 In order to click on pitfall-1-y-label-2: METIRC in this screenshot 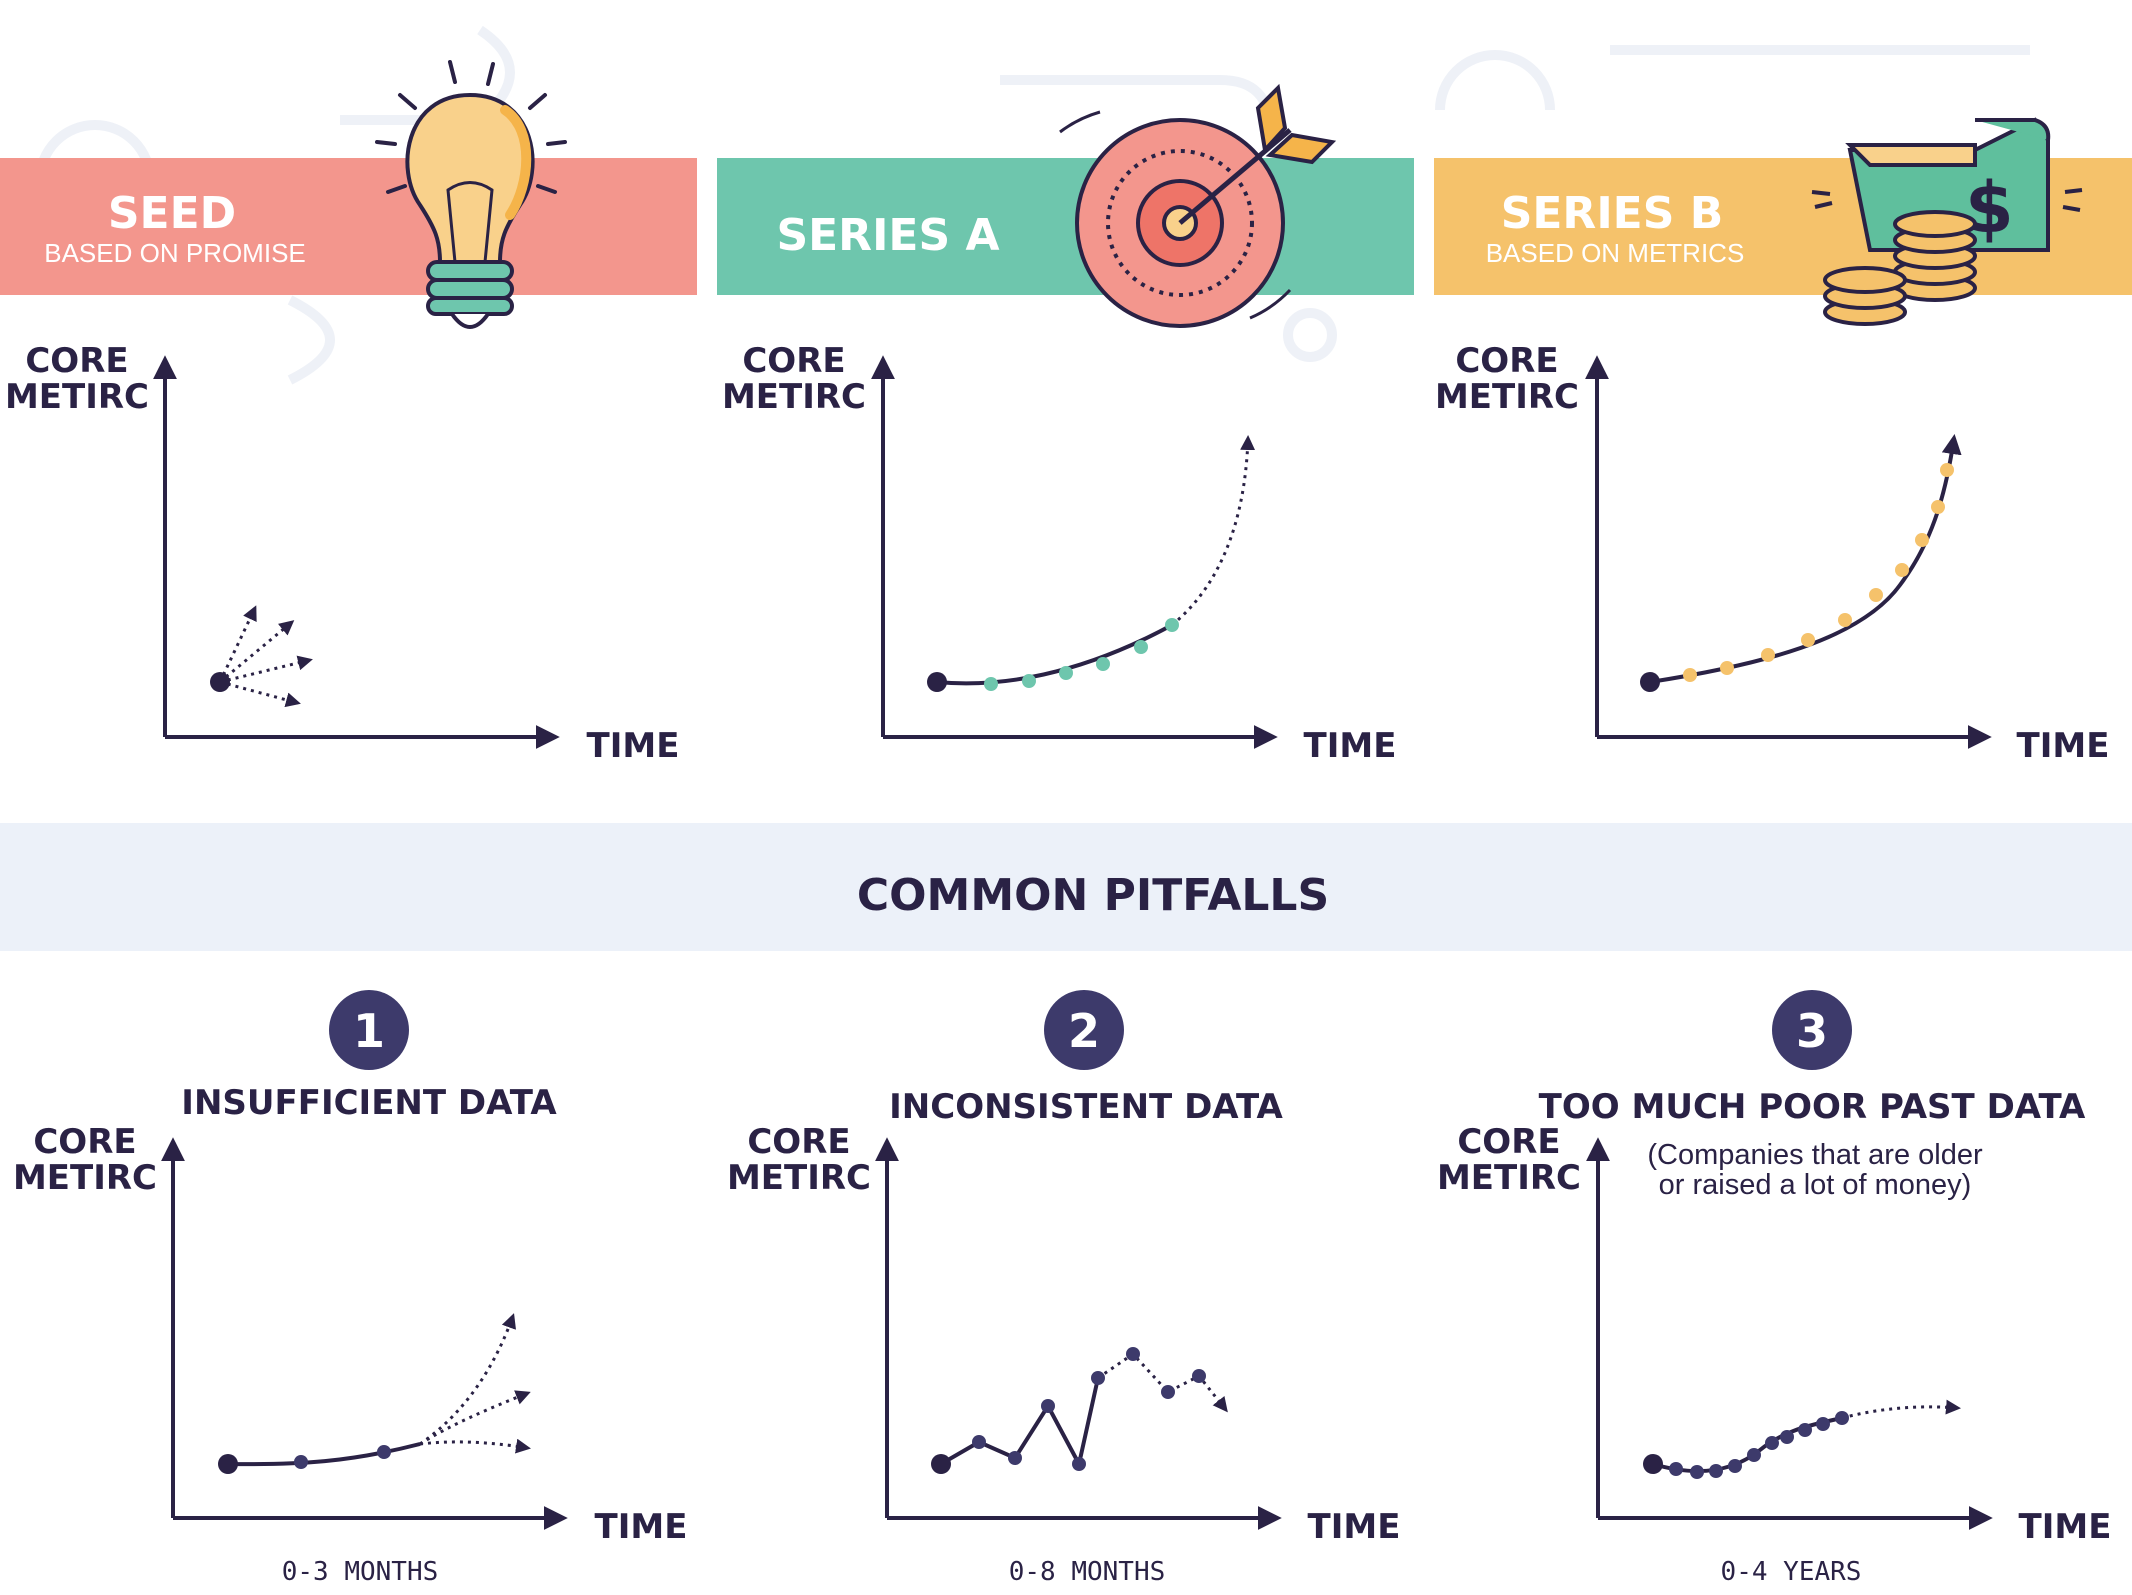, I will do `click(85, 1178)`.